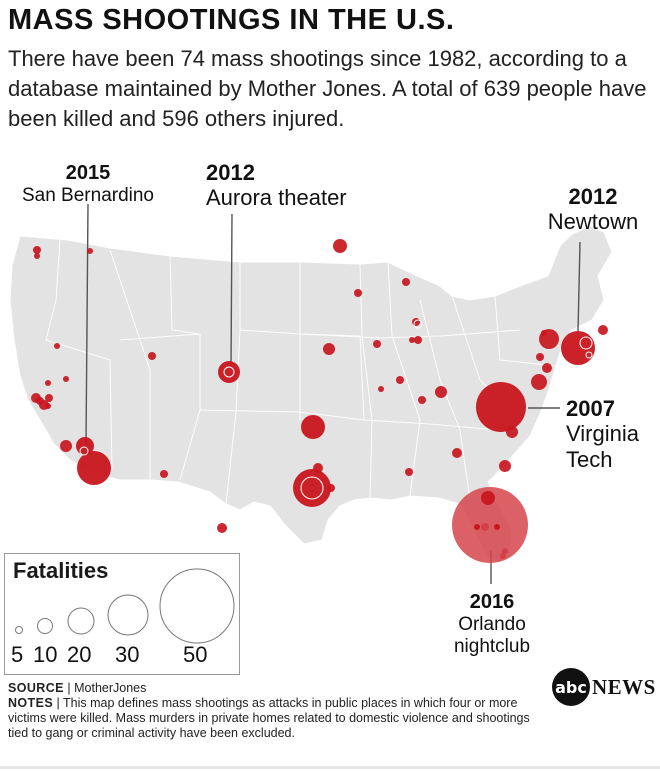 This screenshot has width=660, height=771. What do you see at coordinates (31, 703) in the screenshot?
I see `notes-label: NOTES` at bounding box center [31, 703].